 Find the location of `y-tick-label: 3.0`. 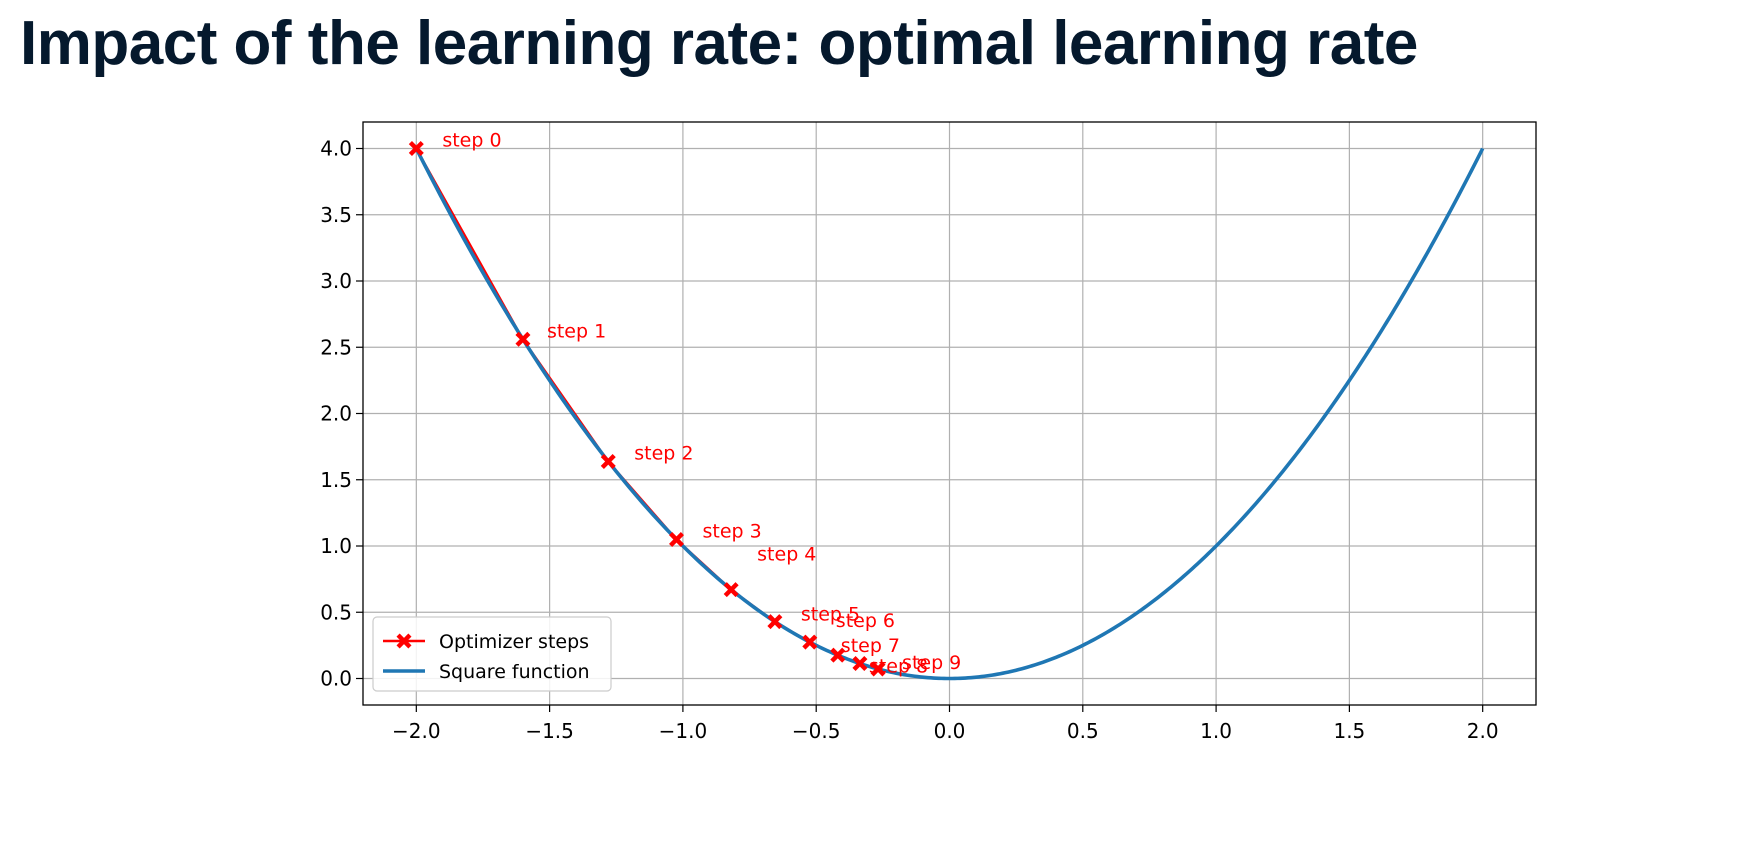

y-tick-label: 3.0 is located at coordinates (336, 281).